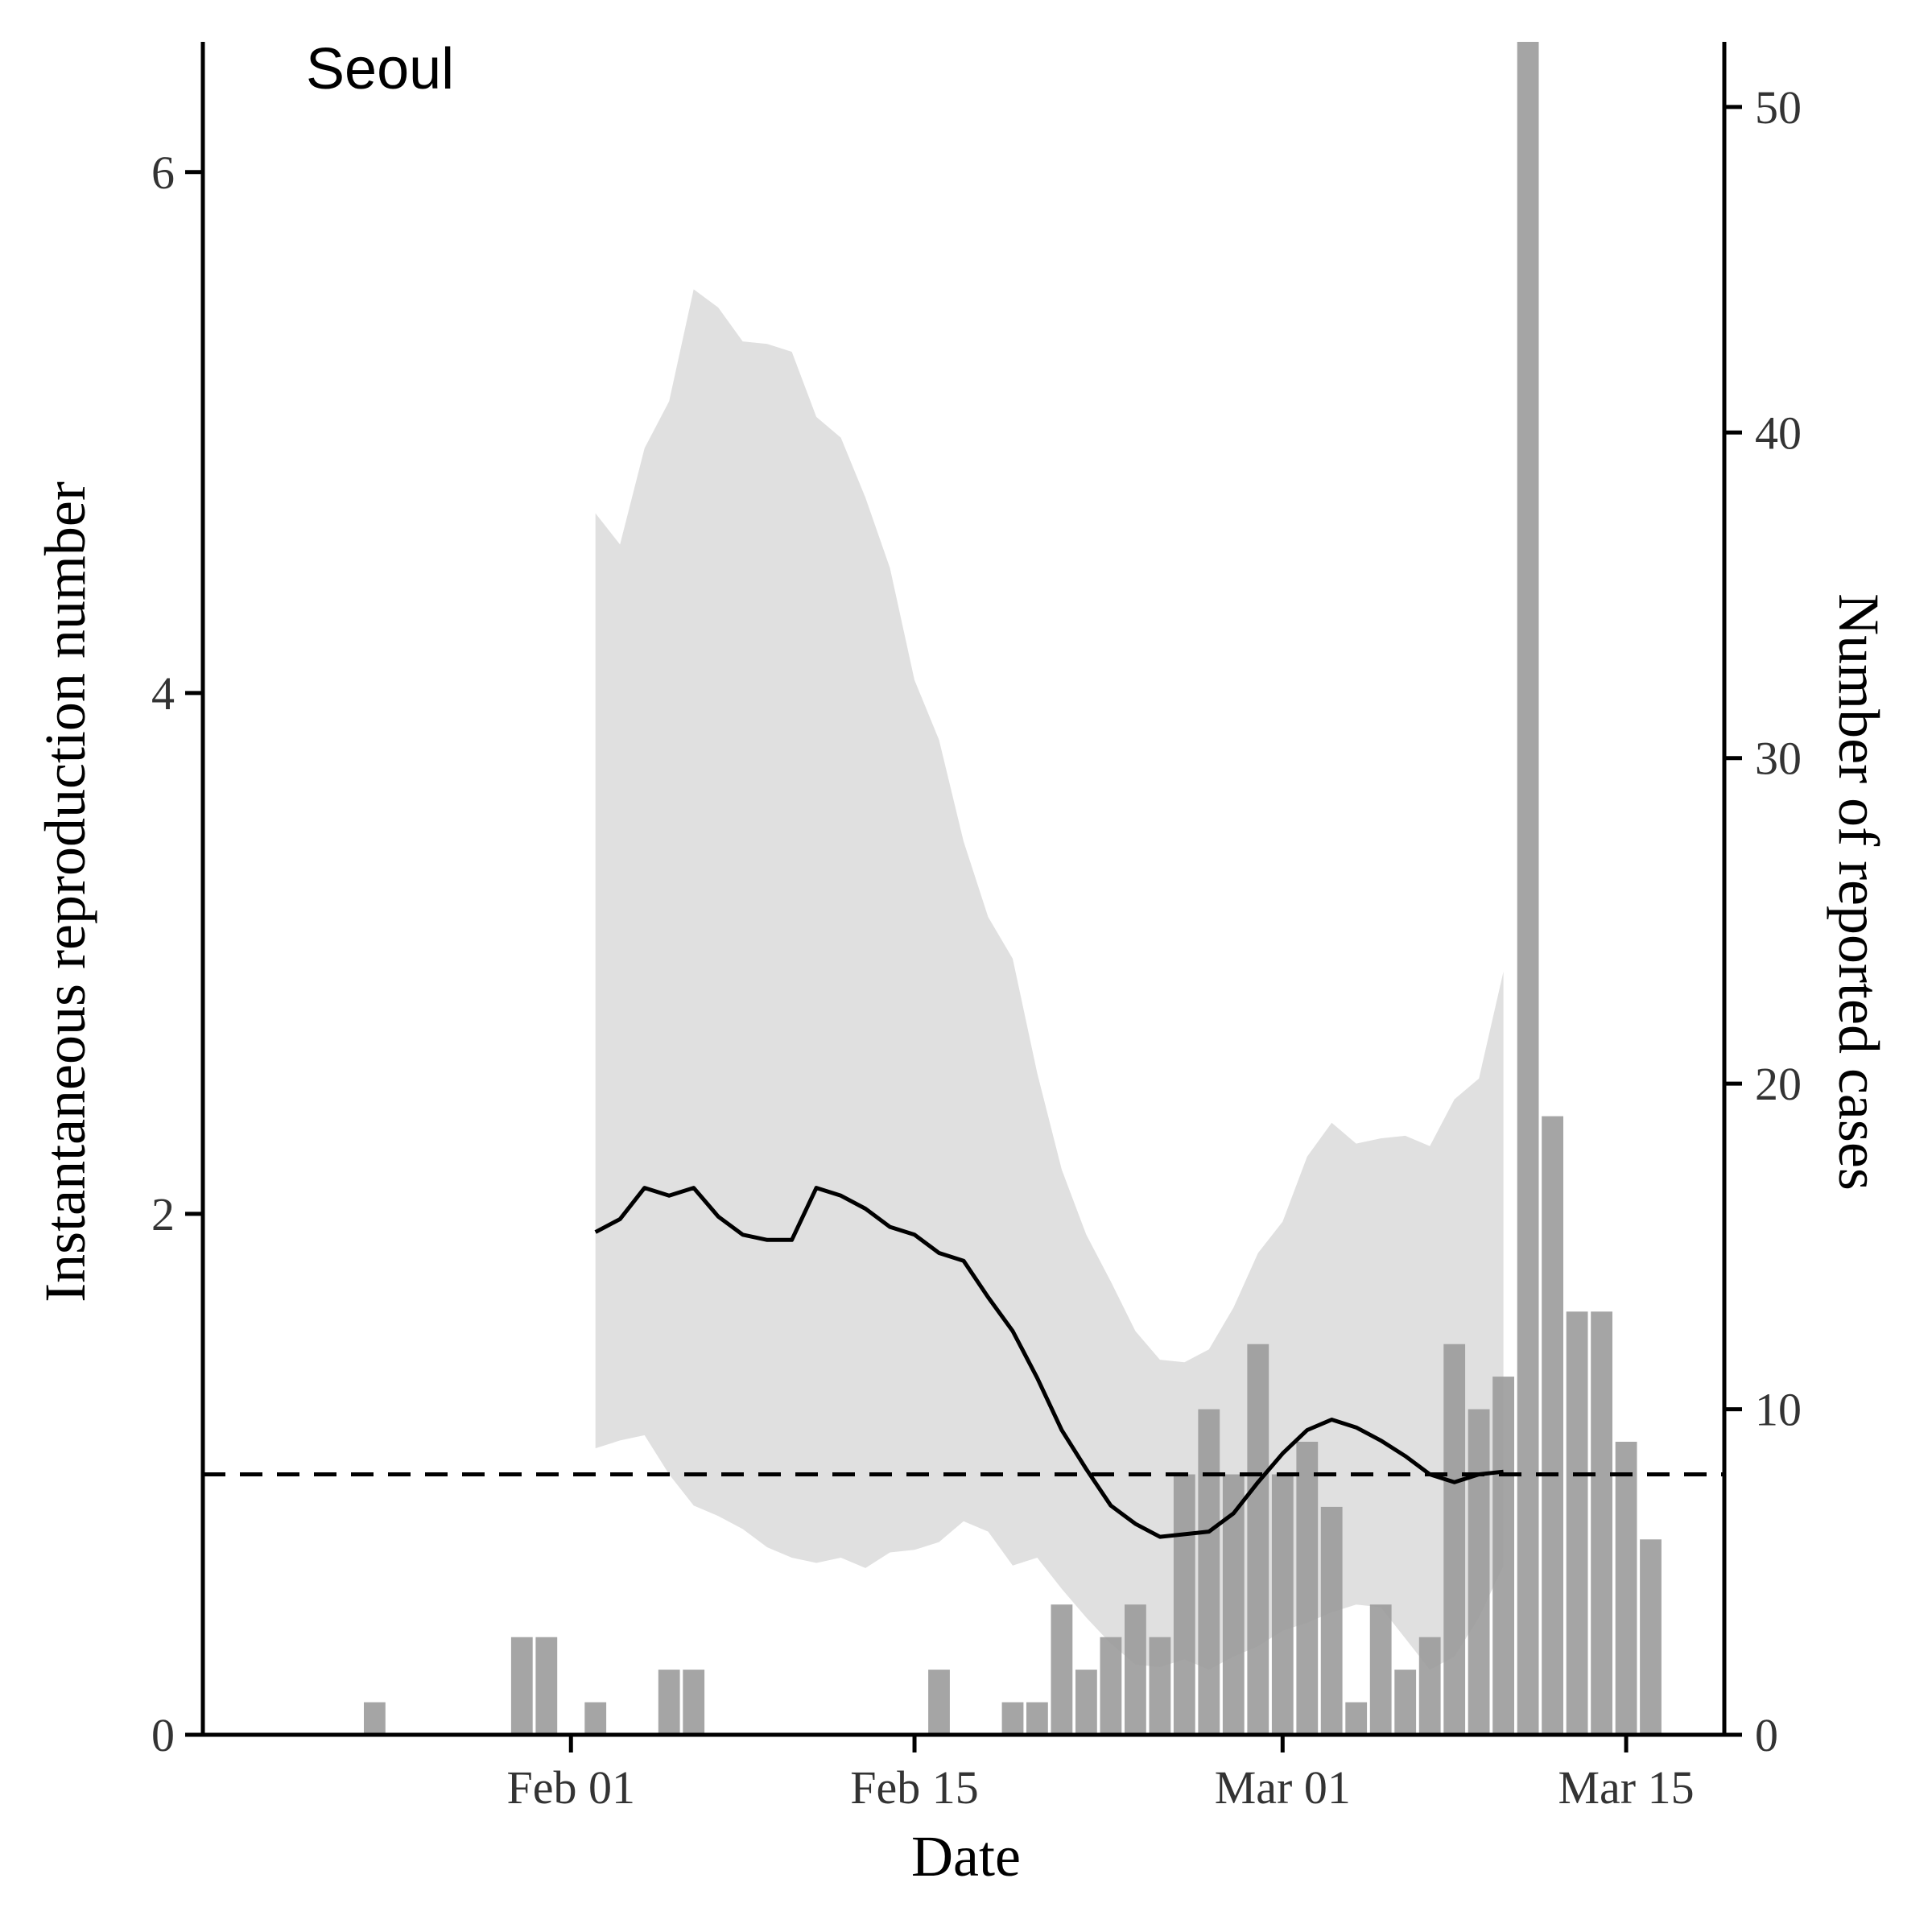 Image resolution: width=1932 pixels, height=1932 pixels. I want to click on y-tick-label: 6, so click(163, 173).